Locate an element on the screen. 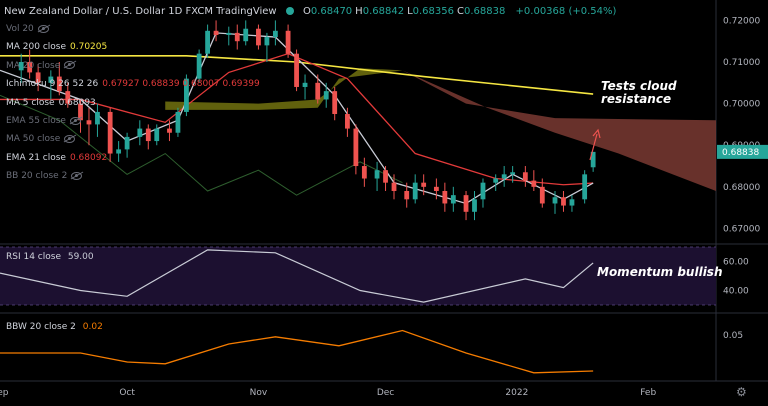 The width and height of the screenshot is (768, 406). time-tick-label: Sep is located at coordinates (4, 393).